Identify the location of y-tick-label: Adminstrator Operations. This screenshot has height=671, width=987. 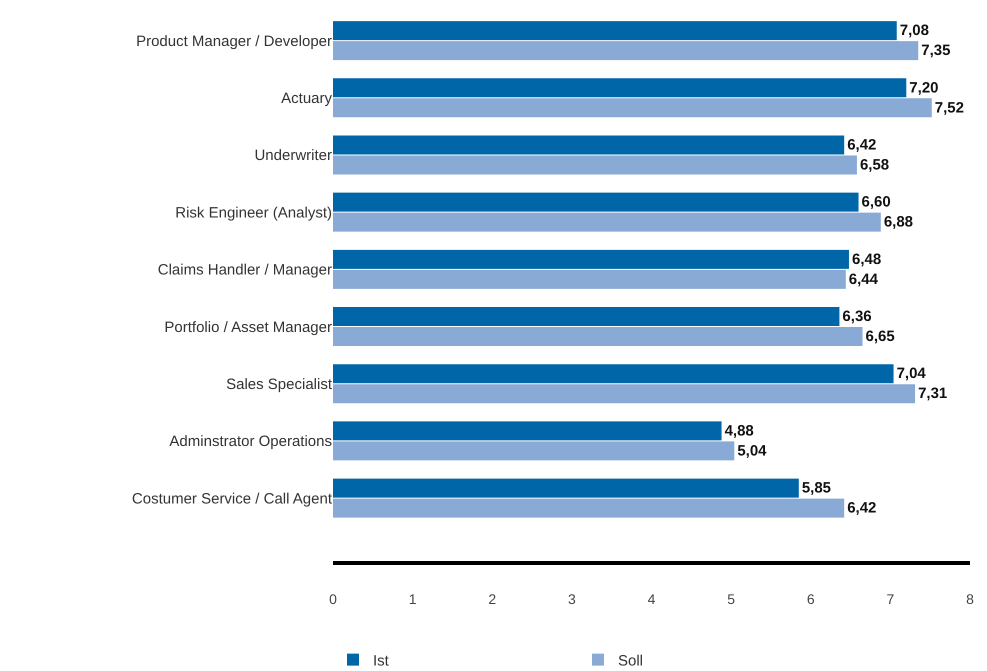
(250, 441).